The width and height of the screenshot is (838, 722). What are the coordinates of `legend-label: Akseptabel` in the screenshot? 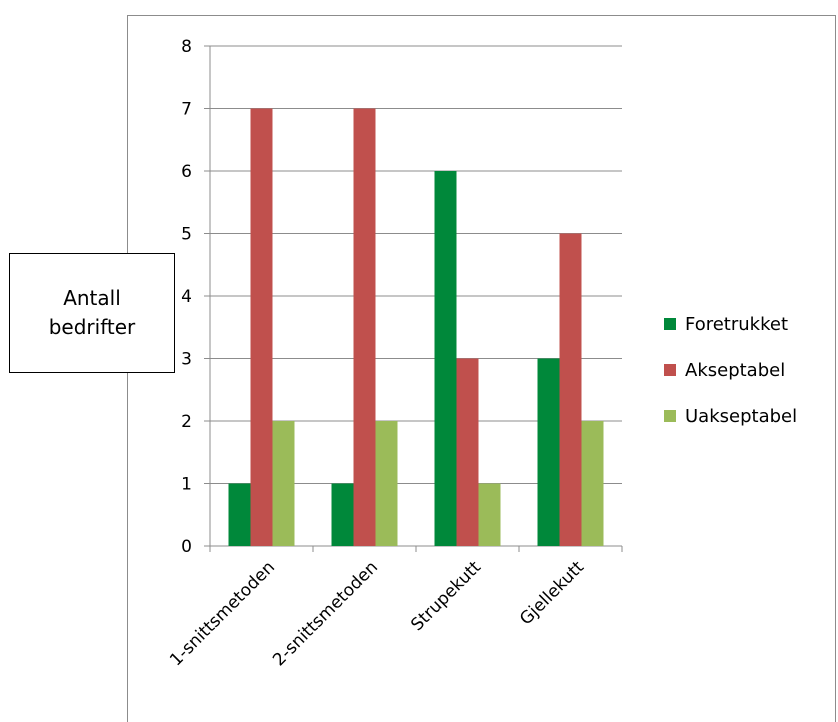 It's located at (735, 370).